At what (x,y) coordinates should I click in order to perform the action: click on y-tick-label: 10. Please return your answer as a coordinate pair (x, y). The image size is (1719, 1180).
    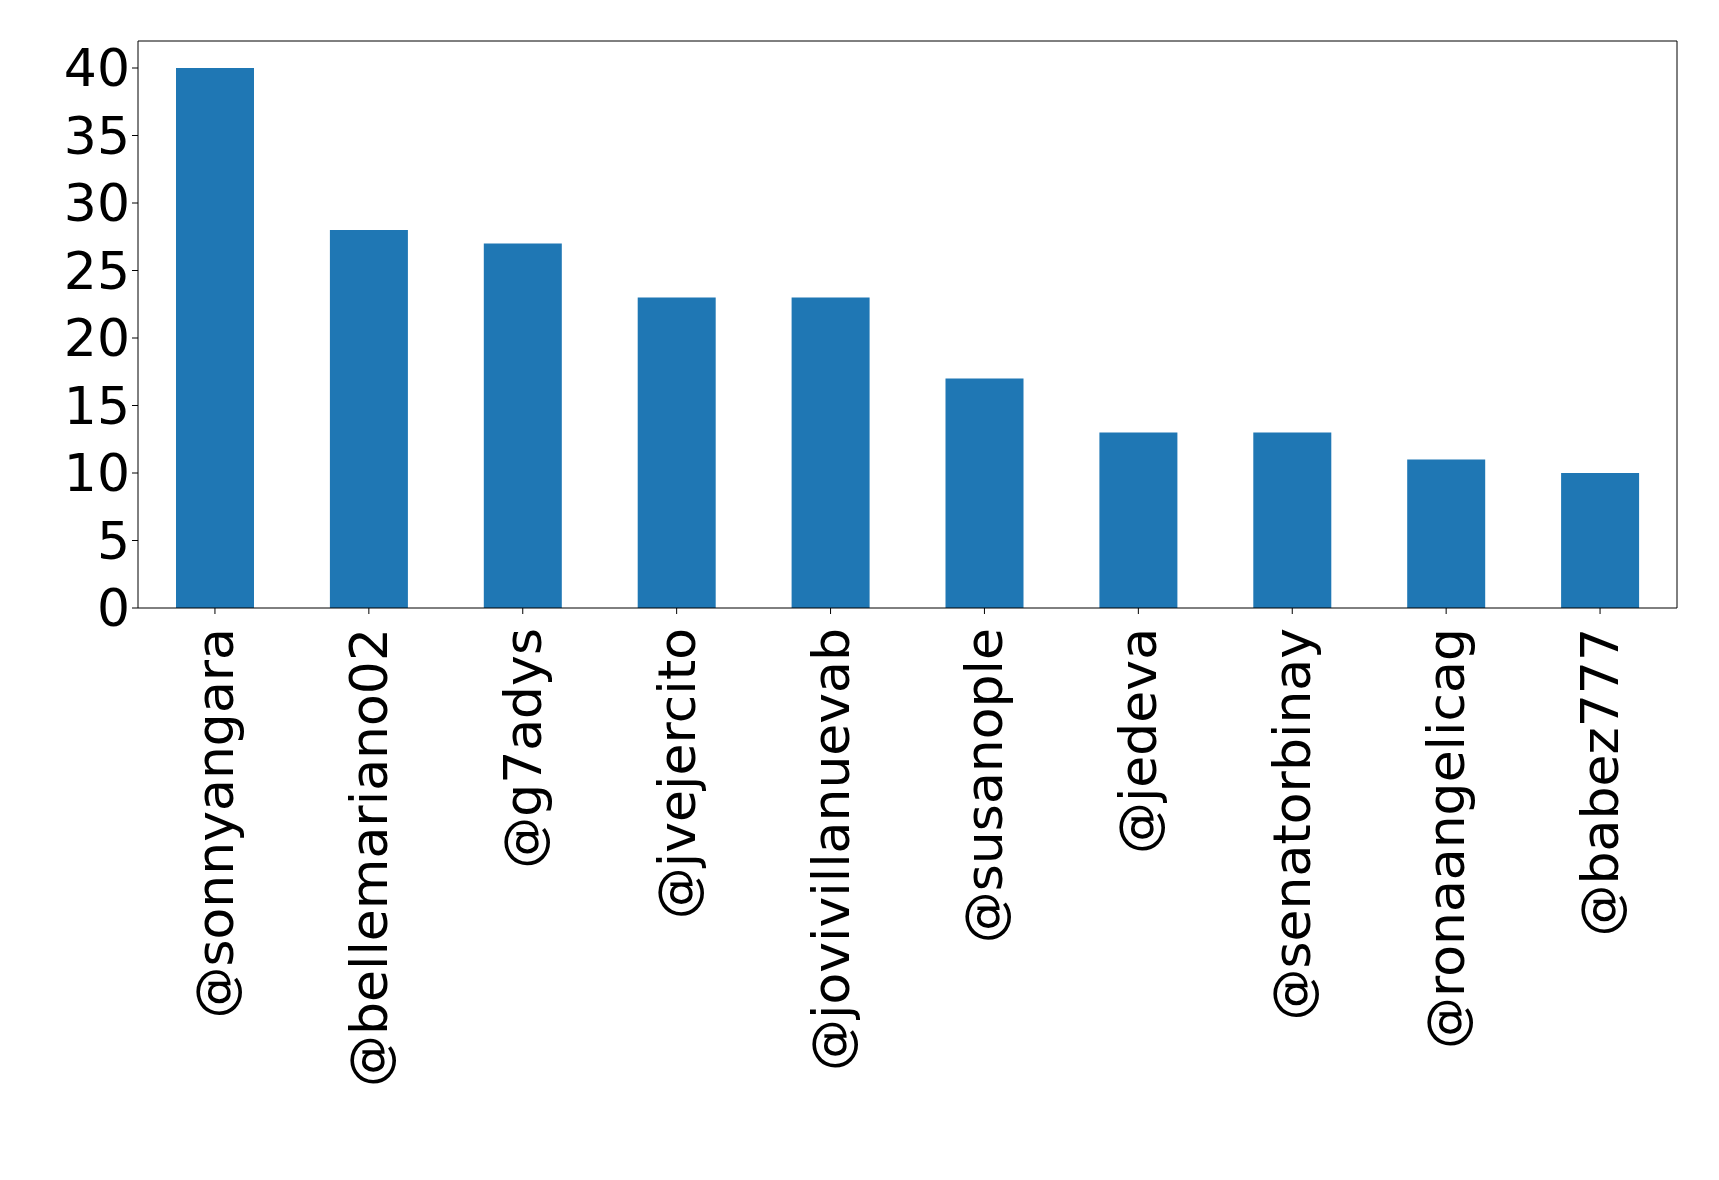
    Looking at the image, I should click on (96, 473).